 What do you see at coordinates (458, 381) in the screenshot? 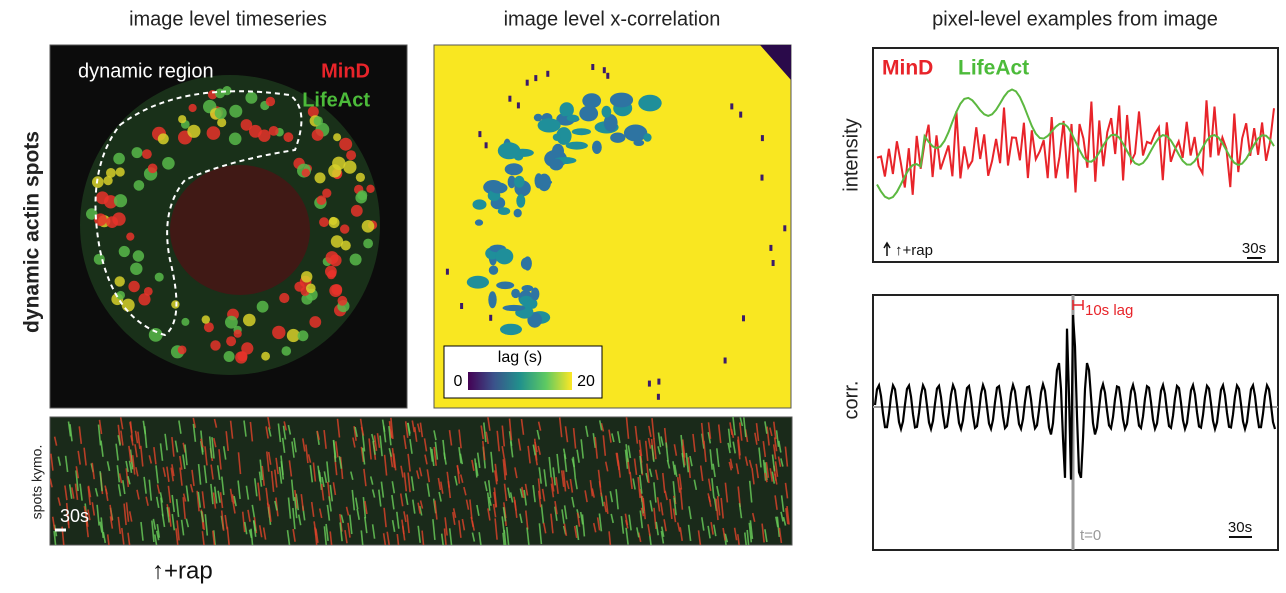
I see `colorbar-min: 0` at bounding box center [458, 381].